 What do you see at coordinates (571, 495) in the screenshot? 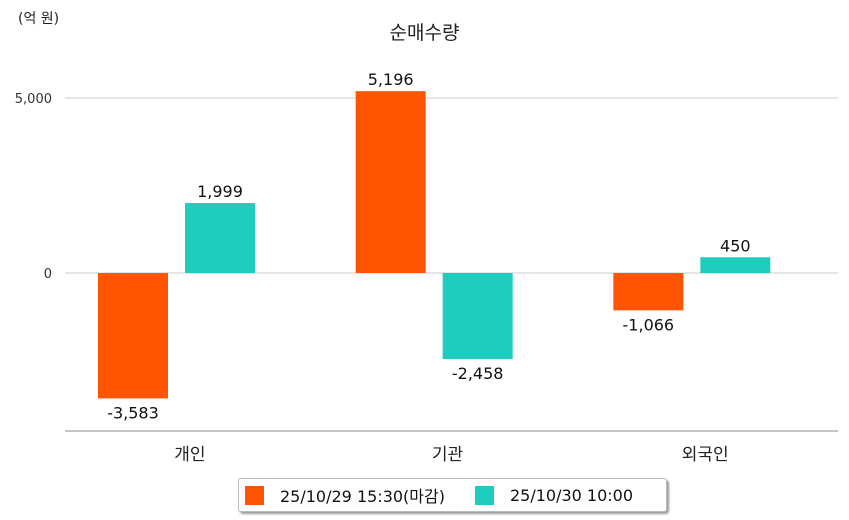
I see `legend-label-1: 25/10/30 10:00` at bounding box center [571, 495].